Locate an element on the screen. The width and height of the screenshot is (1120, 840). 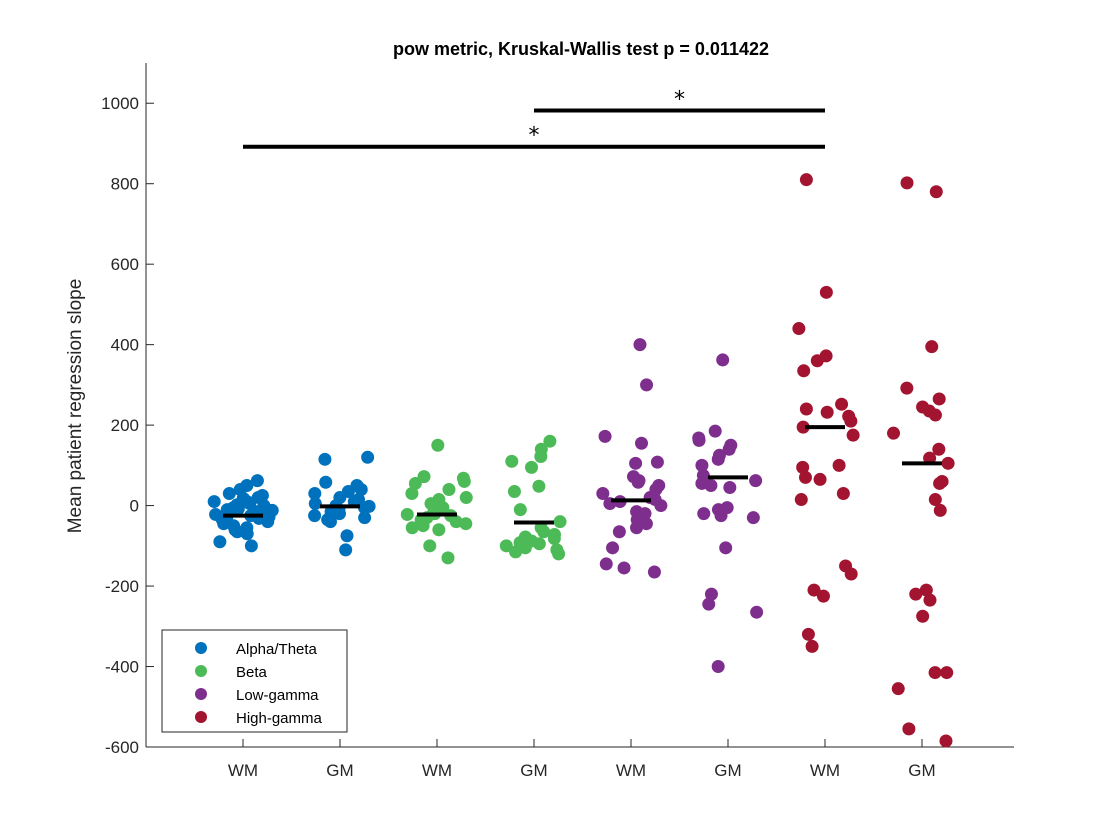
legend-marker-low-gamma is located at coordinates (201, 694).